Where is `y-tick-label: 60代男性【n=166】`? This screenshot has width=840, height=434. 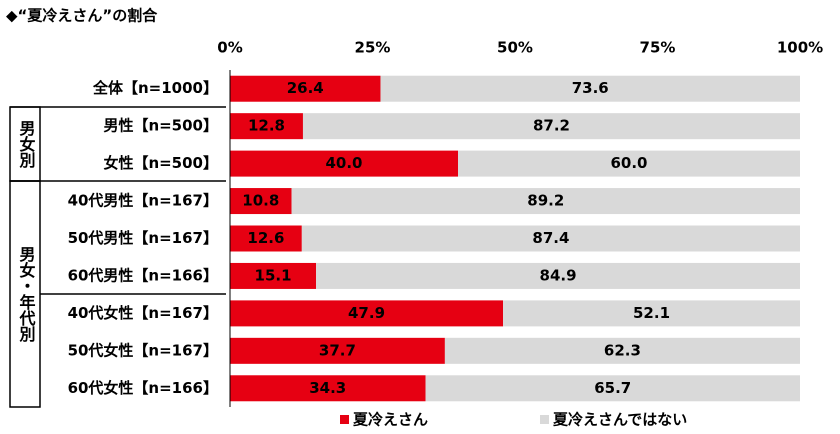
y-tick-label: 60代男性【n=166】 is located at coordinates (143, 275).